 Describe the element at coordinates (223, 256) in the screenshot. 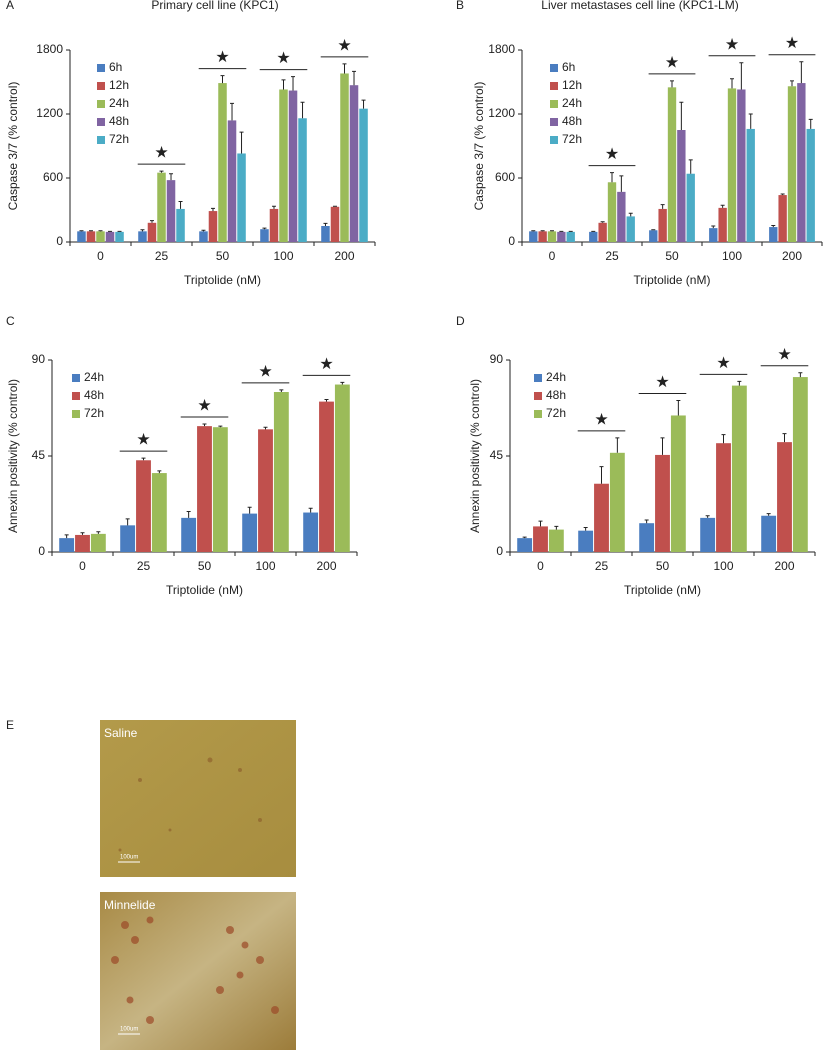

I see `x-tick-label: 50` at that location.